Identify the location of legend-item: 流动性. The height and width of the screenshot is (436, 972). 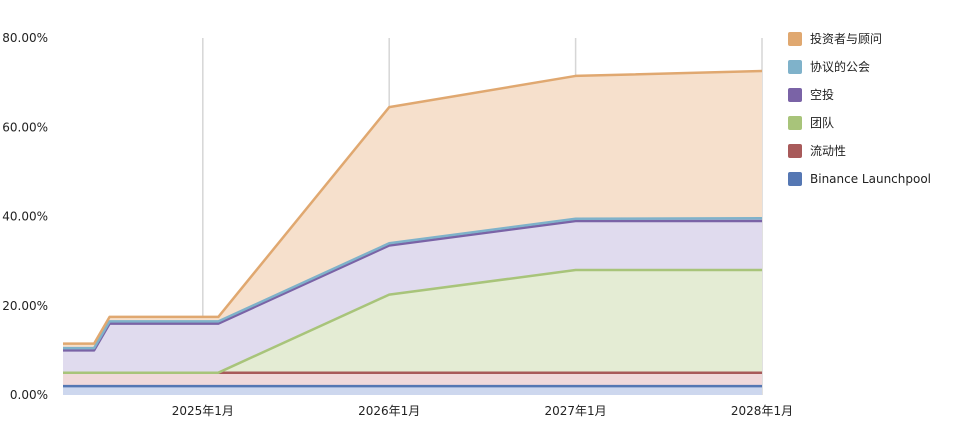
(817, 151).